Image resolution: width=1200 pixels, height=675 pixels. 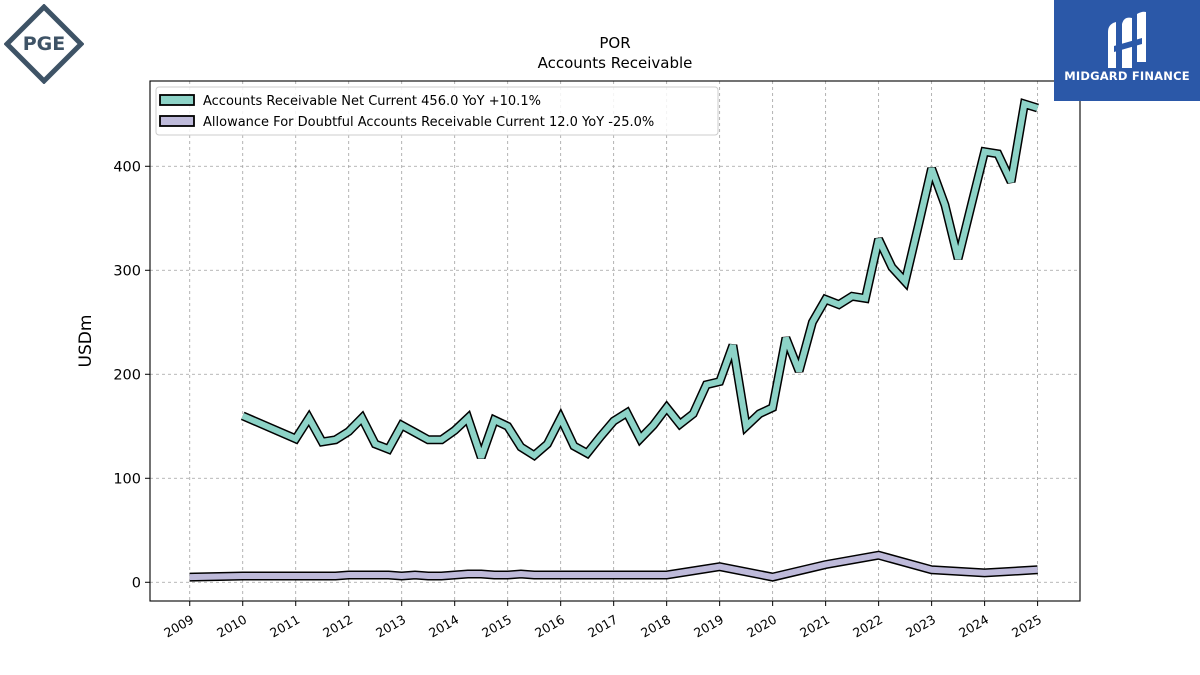 What do you see at coordinates (761, 626) in the screenshot?
I see `x-tick-label: 2020` at bounding box center [761, 626].